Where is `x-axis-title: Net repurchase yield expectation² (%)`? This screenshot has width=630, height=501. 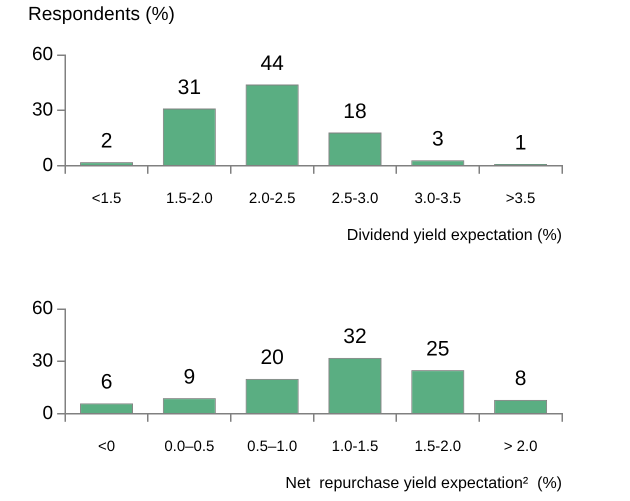
x-axis-title: Net repurchase yield expectation² (%) is located at coordinates (423, 483).